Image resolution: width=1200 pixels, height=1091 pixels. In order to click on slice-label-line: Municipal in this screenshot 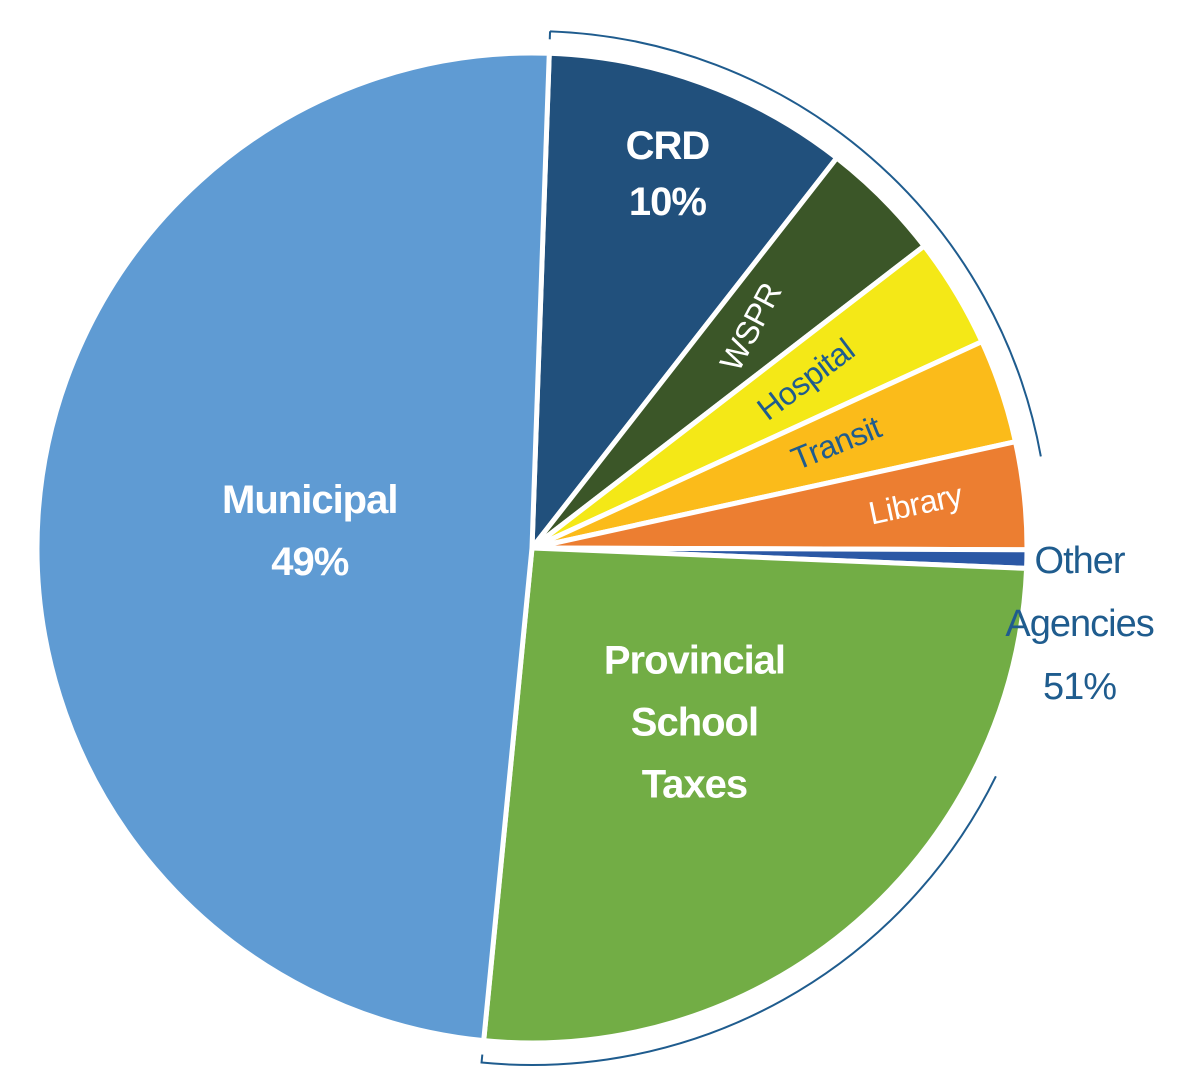, I will do `click(309, 500)`.